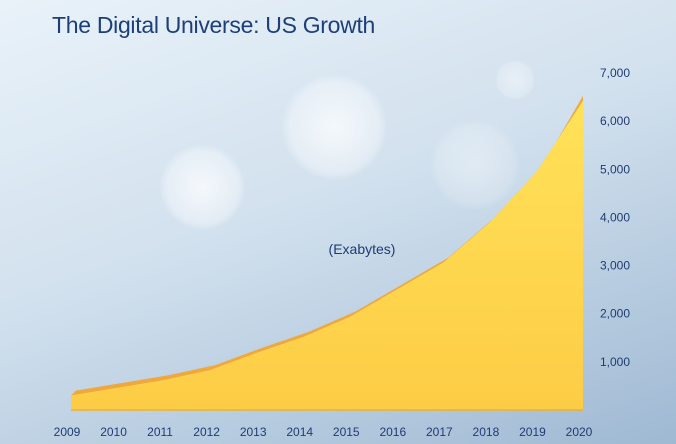  What do you see at coordinates (67, 432) in the screenshot?
I see `x-tick-label: 2009` at bounding box center [67, 432].